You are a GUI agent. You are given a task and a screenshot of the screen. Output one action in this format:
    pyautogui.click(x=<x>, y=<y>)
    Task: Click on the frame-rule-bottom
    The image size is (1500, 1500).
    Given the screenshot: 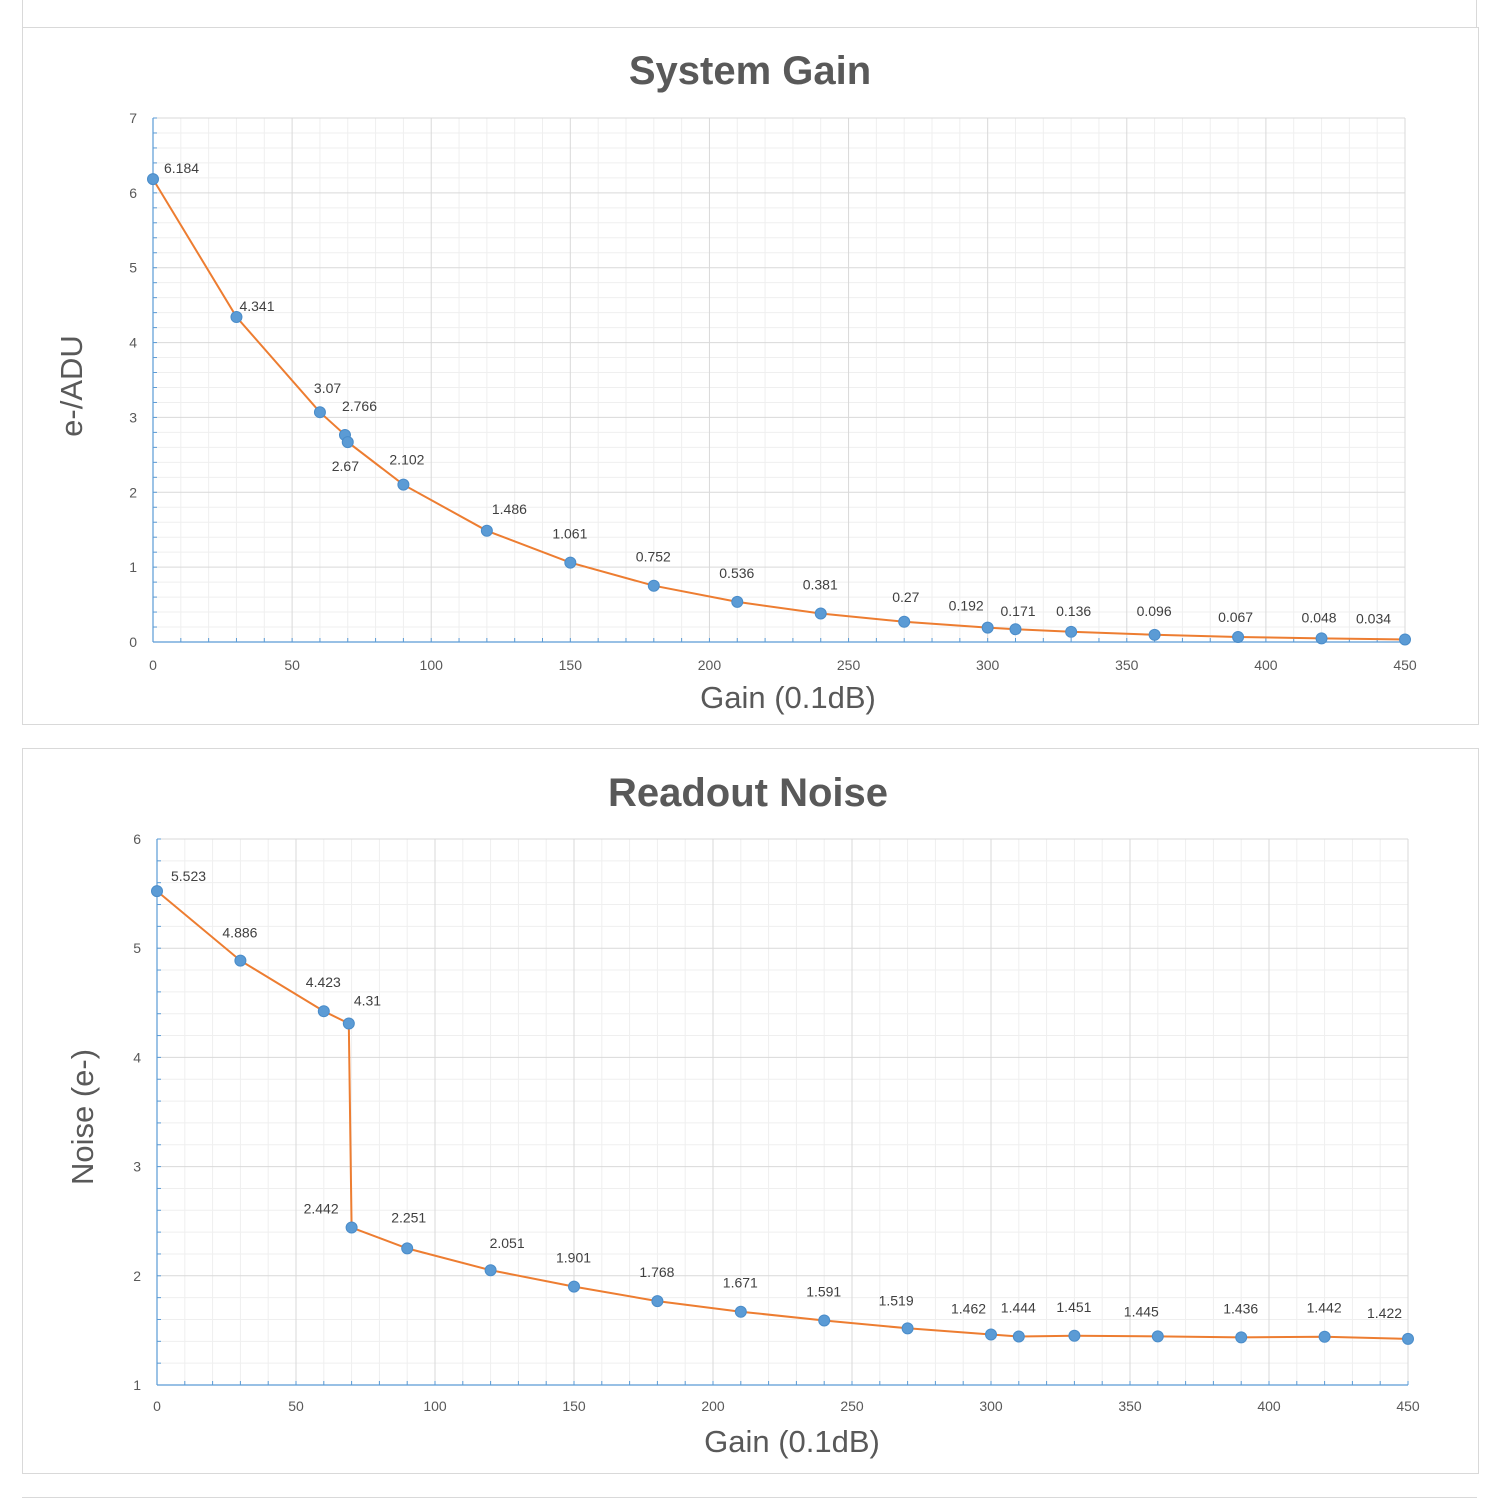 What is the action you would take?
    pyautogui.click(x=749, y=1497)
    